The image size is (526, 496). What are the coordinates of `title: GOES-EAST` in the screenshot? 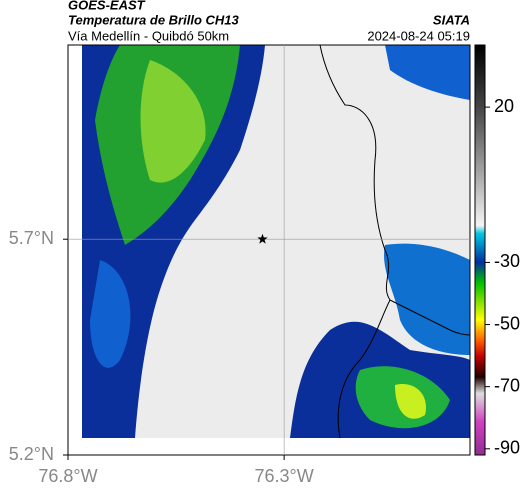 It's located at (107, 6).